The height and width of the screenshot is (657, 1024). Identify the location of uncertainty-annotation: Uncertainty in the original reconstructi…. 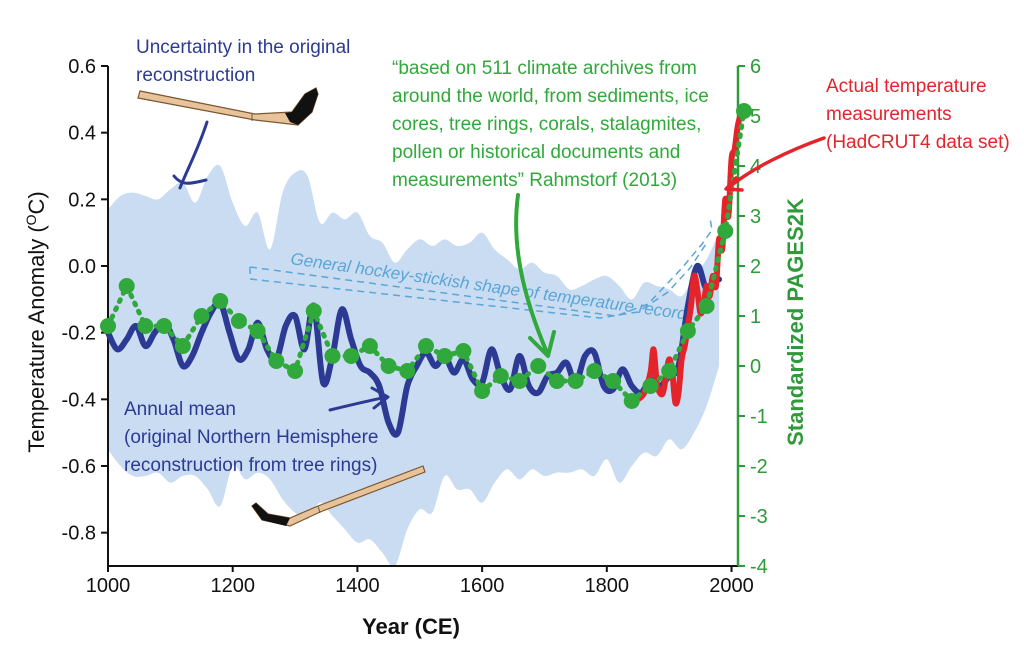
(246, 61).